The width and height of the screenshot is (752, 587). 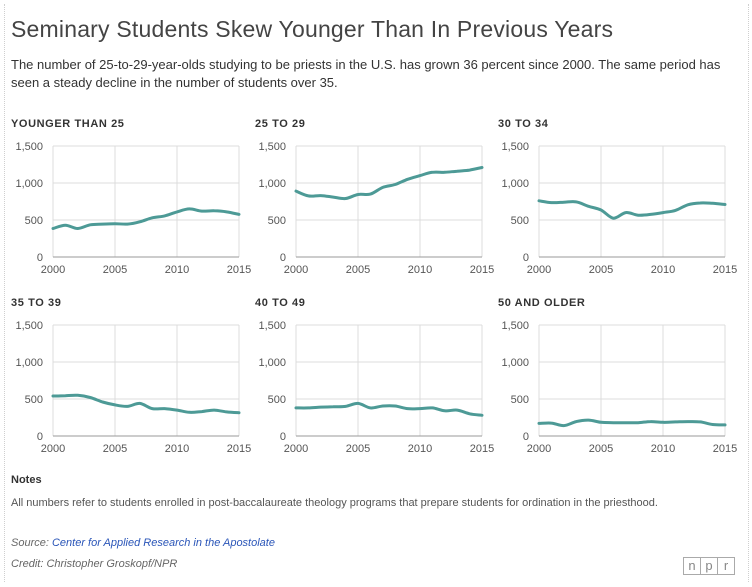 I want to click on logo-letter-p: p, so click(x=709, y=566).